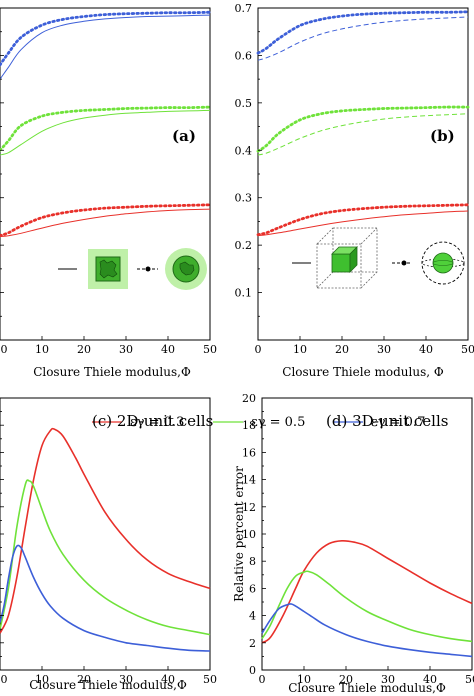  I want to click on panel-d-ytick-label: 10, so click(249, 534).